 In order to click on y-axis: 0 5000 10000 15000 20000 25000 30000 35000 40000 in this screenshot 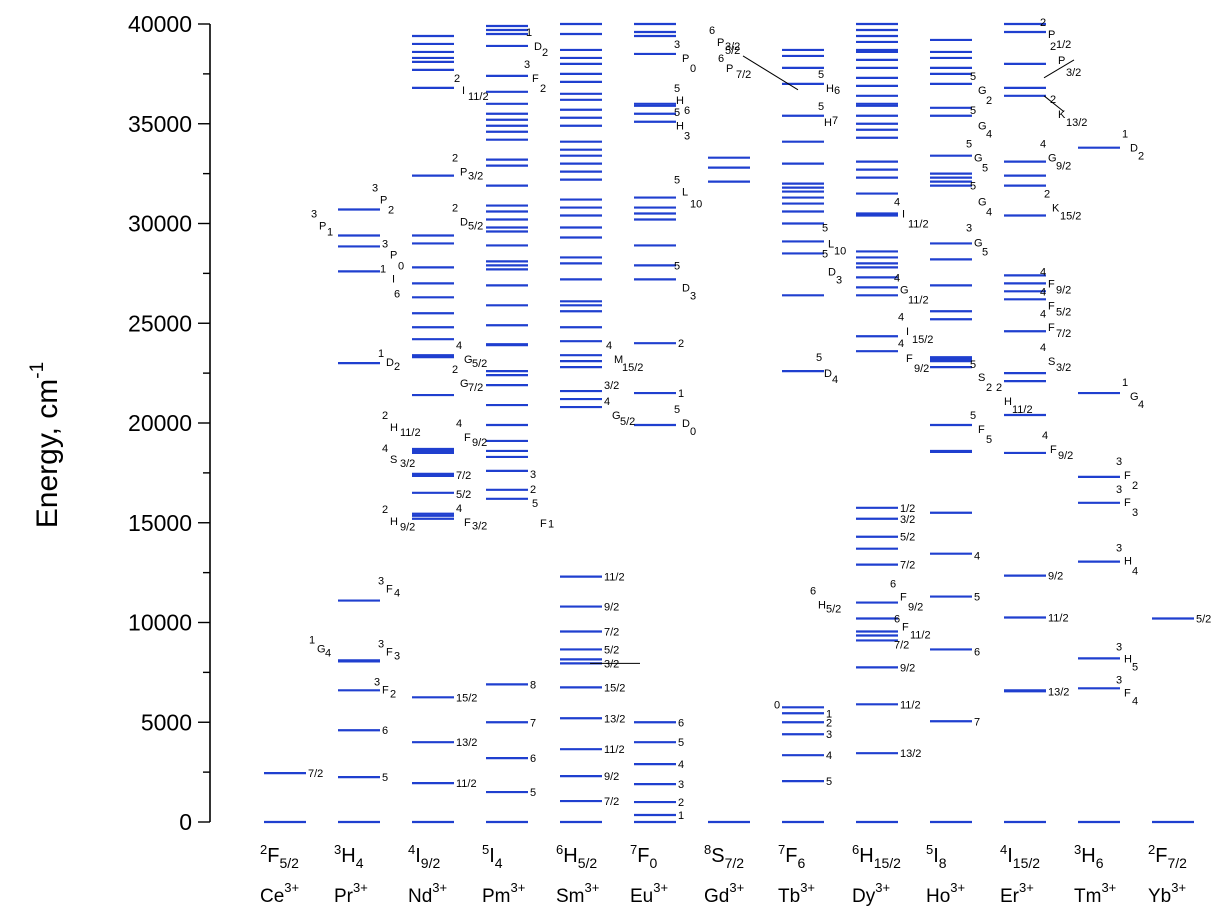, I will do `click(169, 423)`.